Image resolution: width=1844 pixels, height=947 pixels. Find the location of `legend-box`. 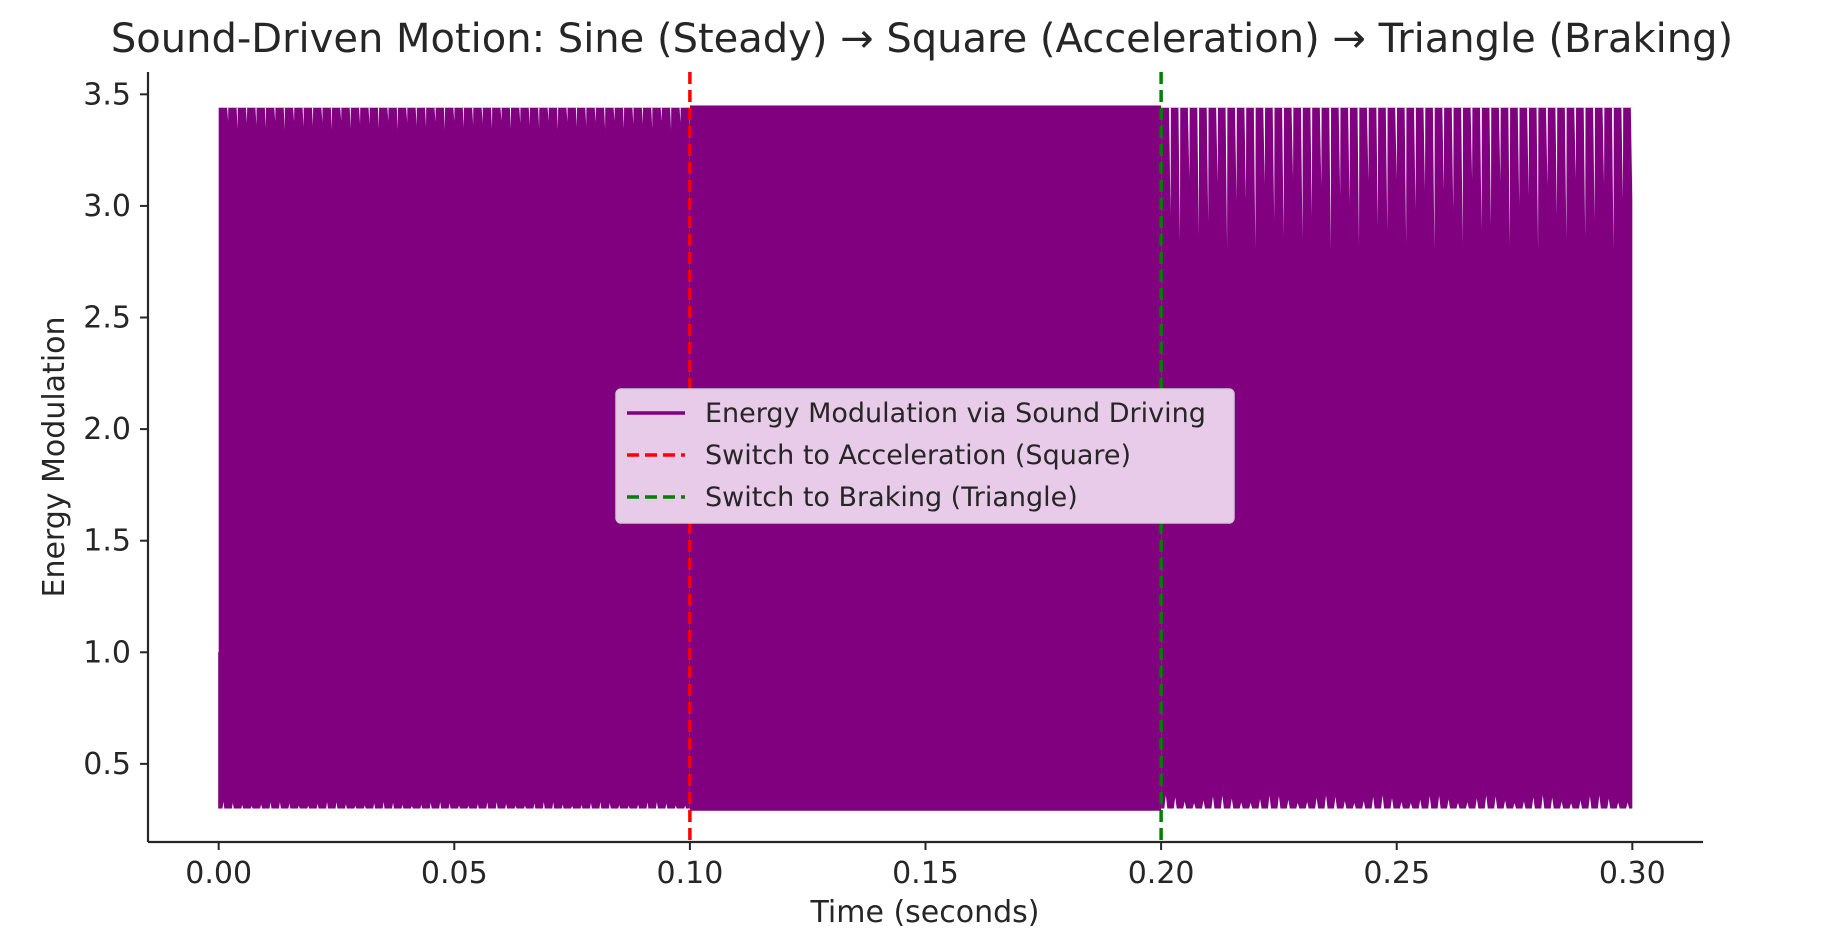

legend-box is located at coordinates (925, 456).